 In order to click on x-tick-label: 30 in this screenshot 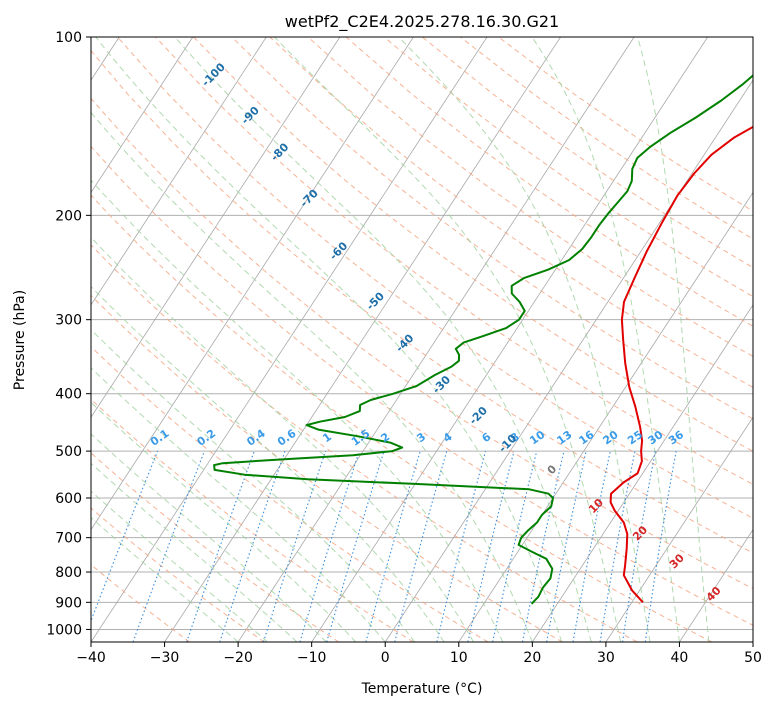, I will do `click(606, 658)`.